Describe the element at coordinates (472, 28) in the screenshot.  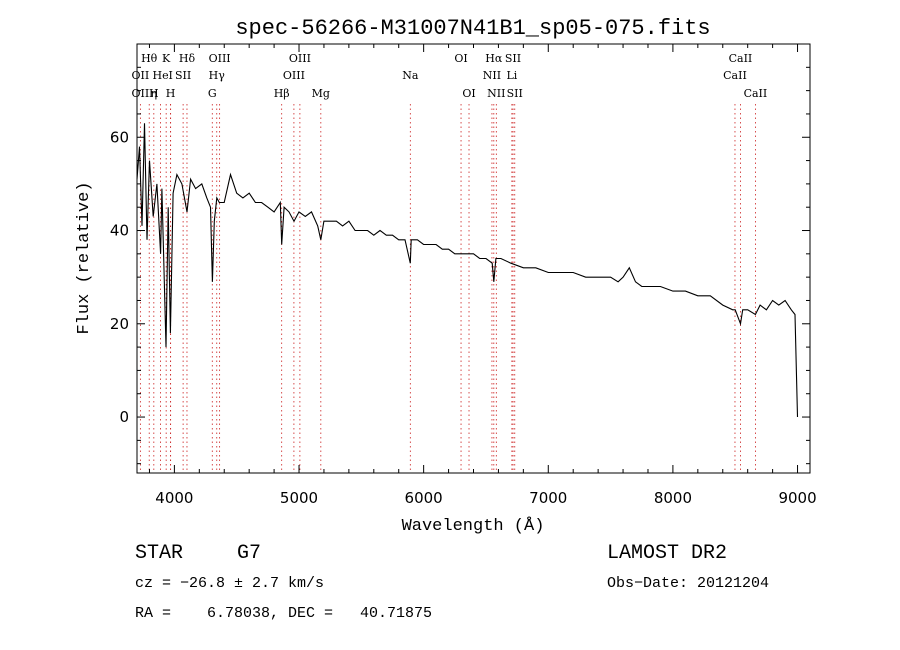
I see `chart-title: spec-56266-M31007N41B1_sp05-075.fits` at that location.